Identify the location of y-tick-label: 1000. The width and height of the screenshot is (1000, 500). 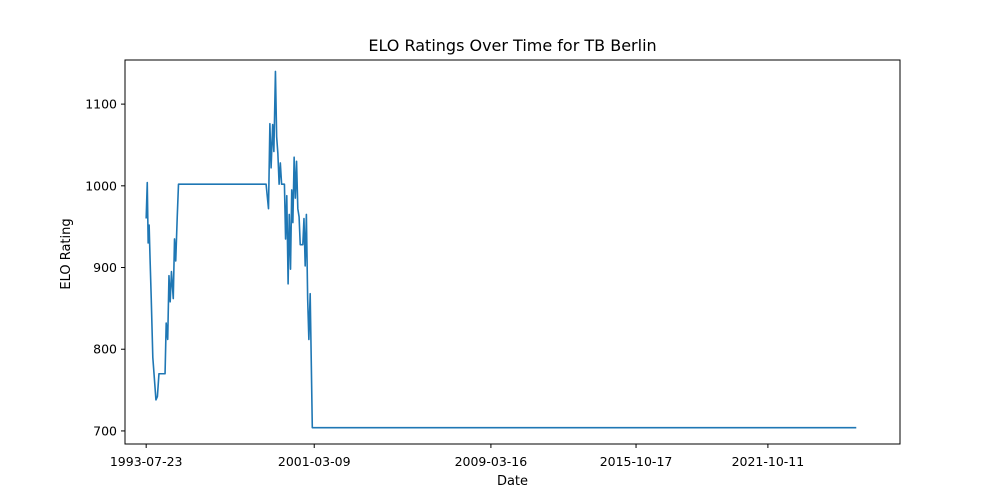
(101, 185).